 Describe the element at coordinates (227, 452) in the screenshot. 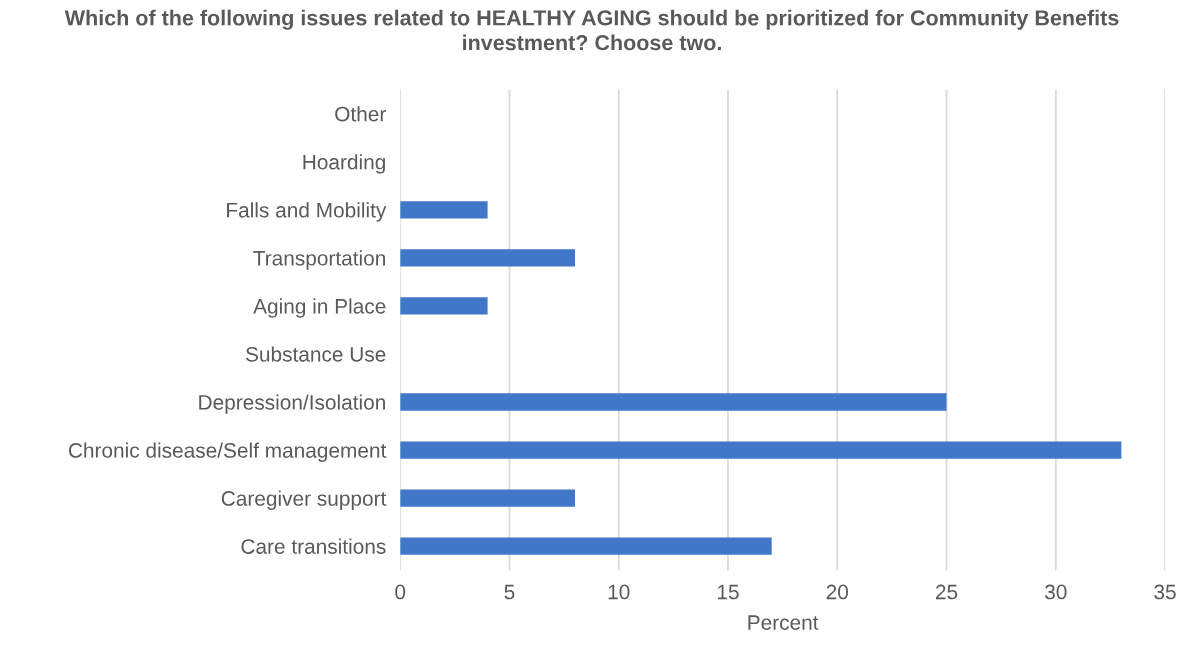

I see `y-tick-label: Chronic disease/Self management` at that location.